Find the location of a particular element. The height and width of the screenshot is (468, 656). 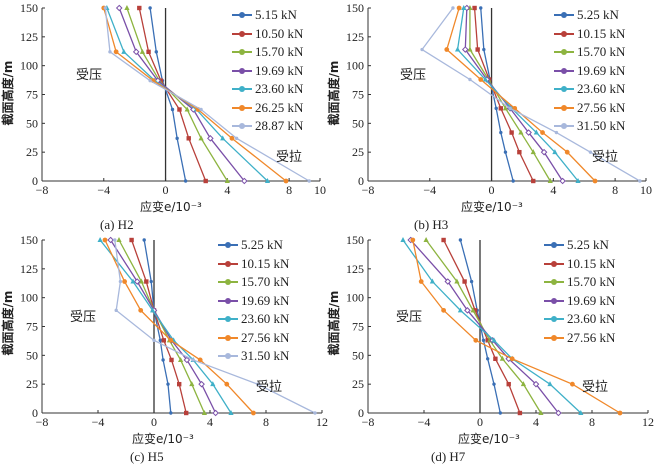

x-tick-label: −4 is located at coordinates (103, 190).